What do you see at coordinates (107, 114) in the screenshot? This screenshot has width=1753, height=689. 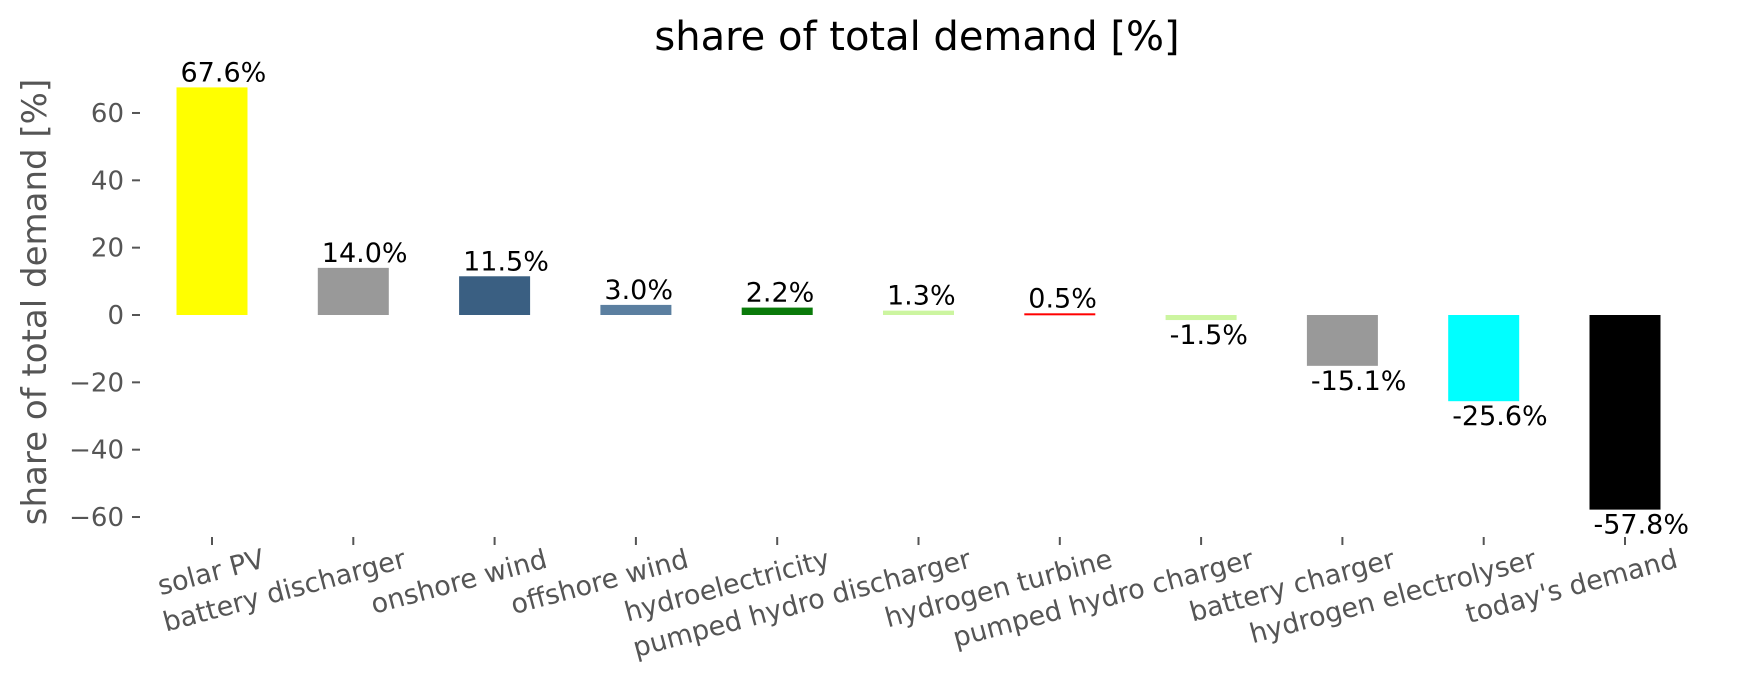 I see `y-tick-label: 60` at bounding box center [107, 114].